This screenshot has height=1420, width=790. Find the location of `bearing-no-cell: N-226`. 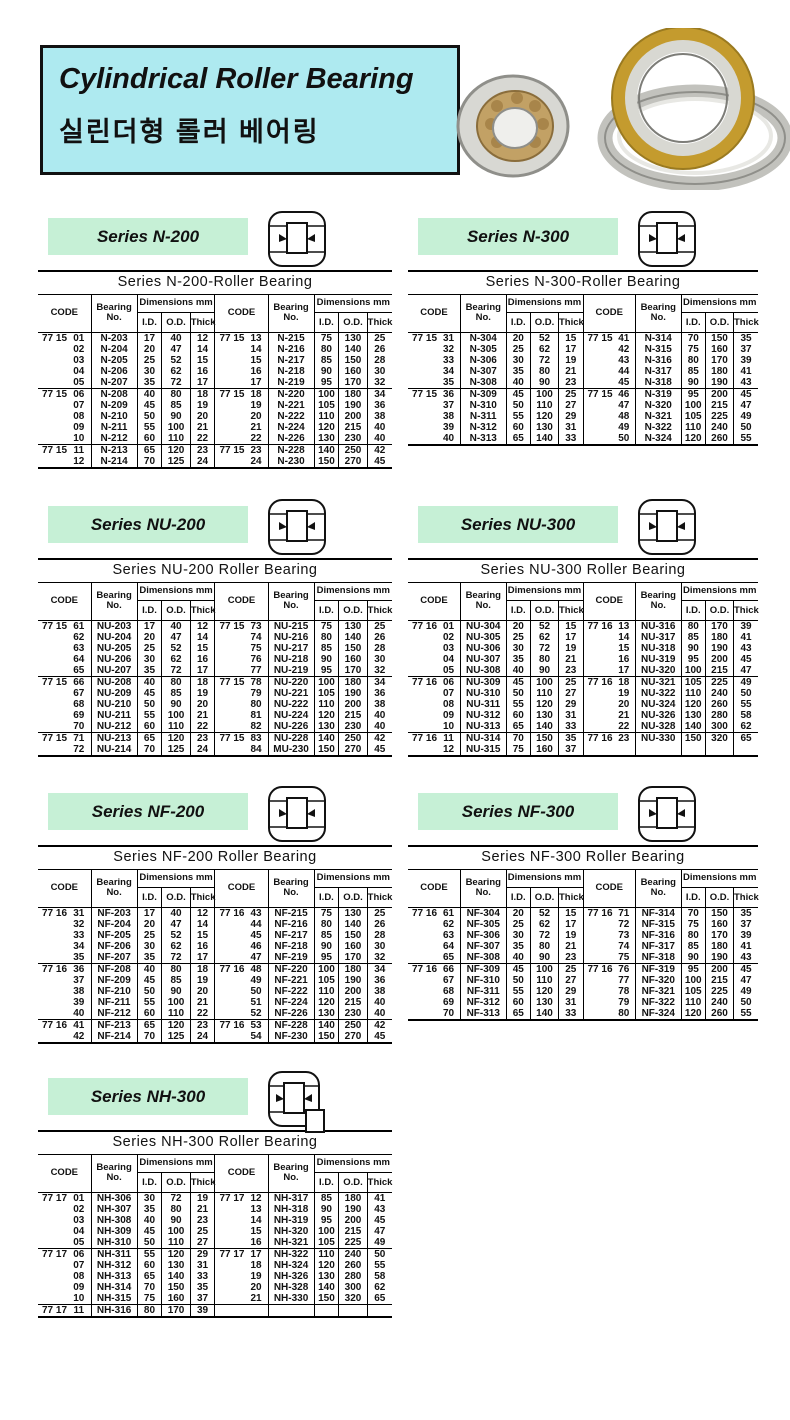

bearing-no-cell: N-226 is located at coordinates (291, 438).